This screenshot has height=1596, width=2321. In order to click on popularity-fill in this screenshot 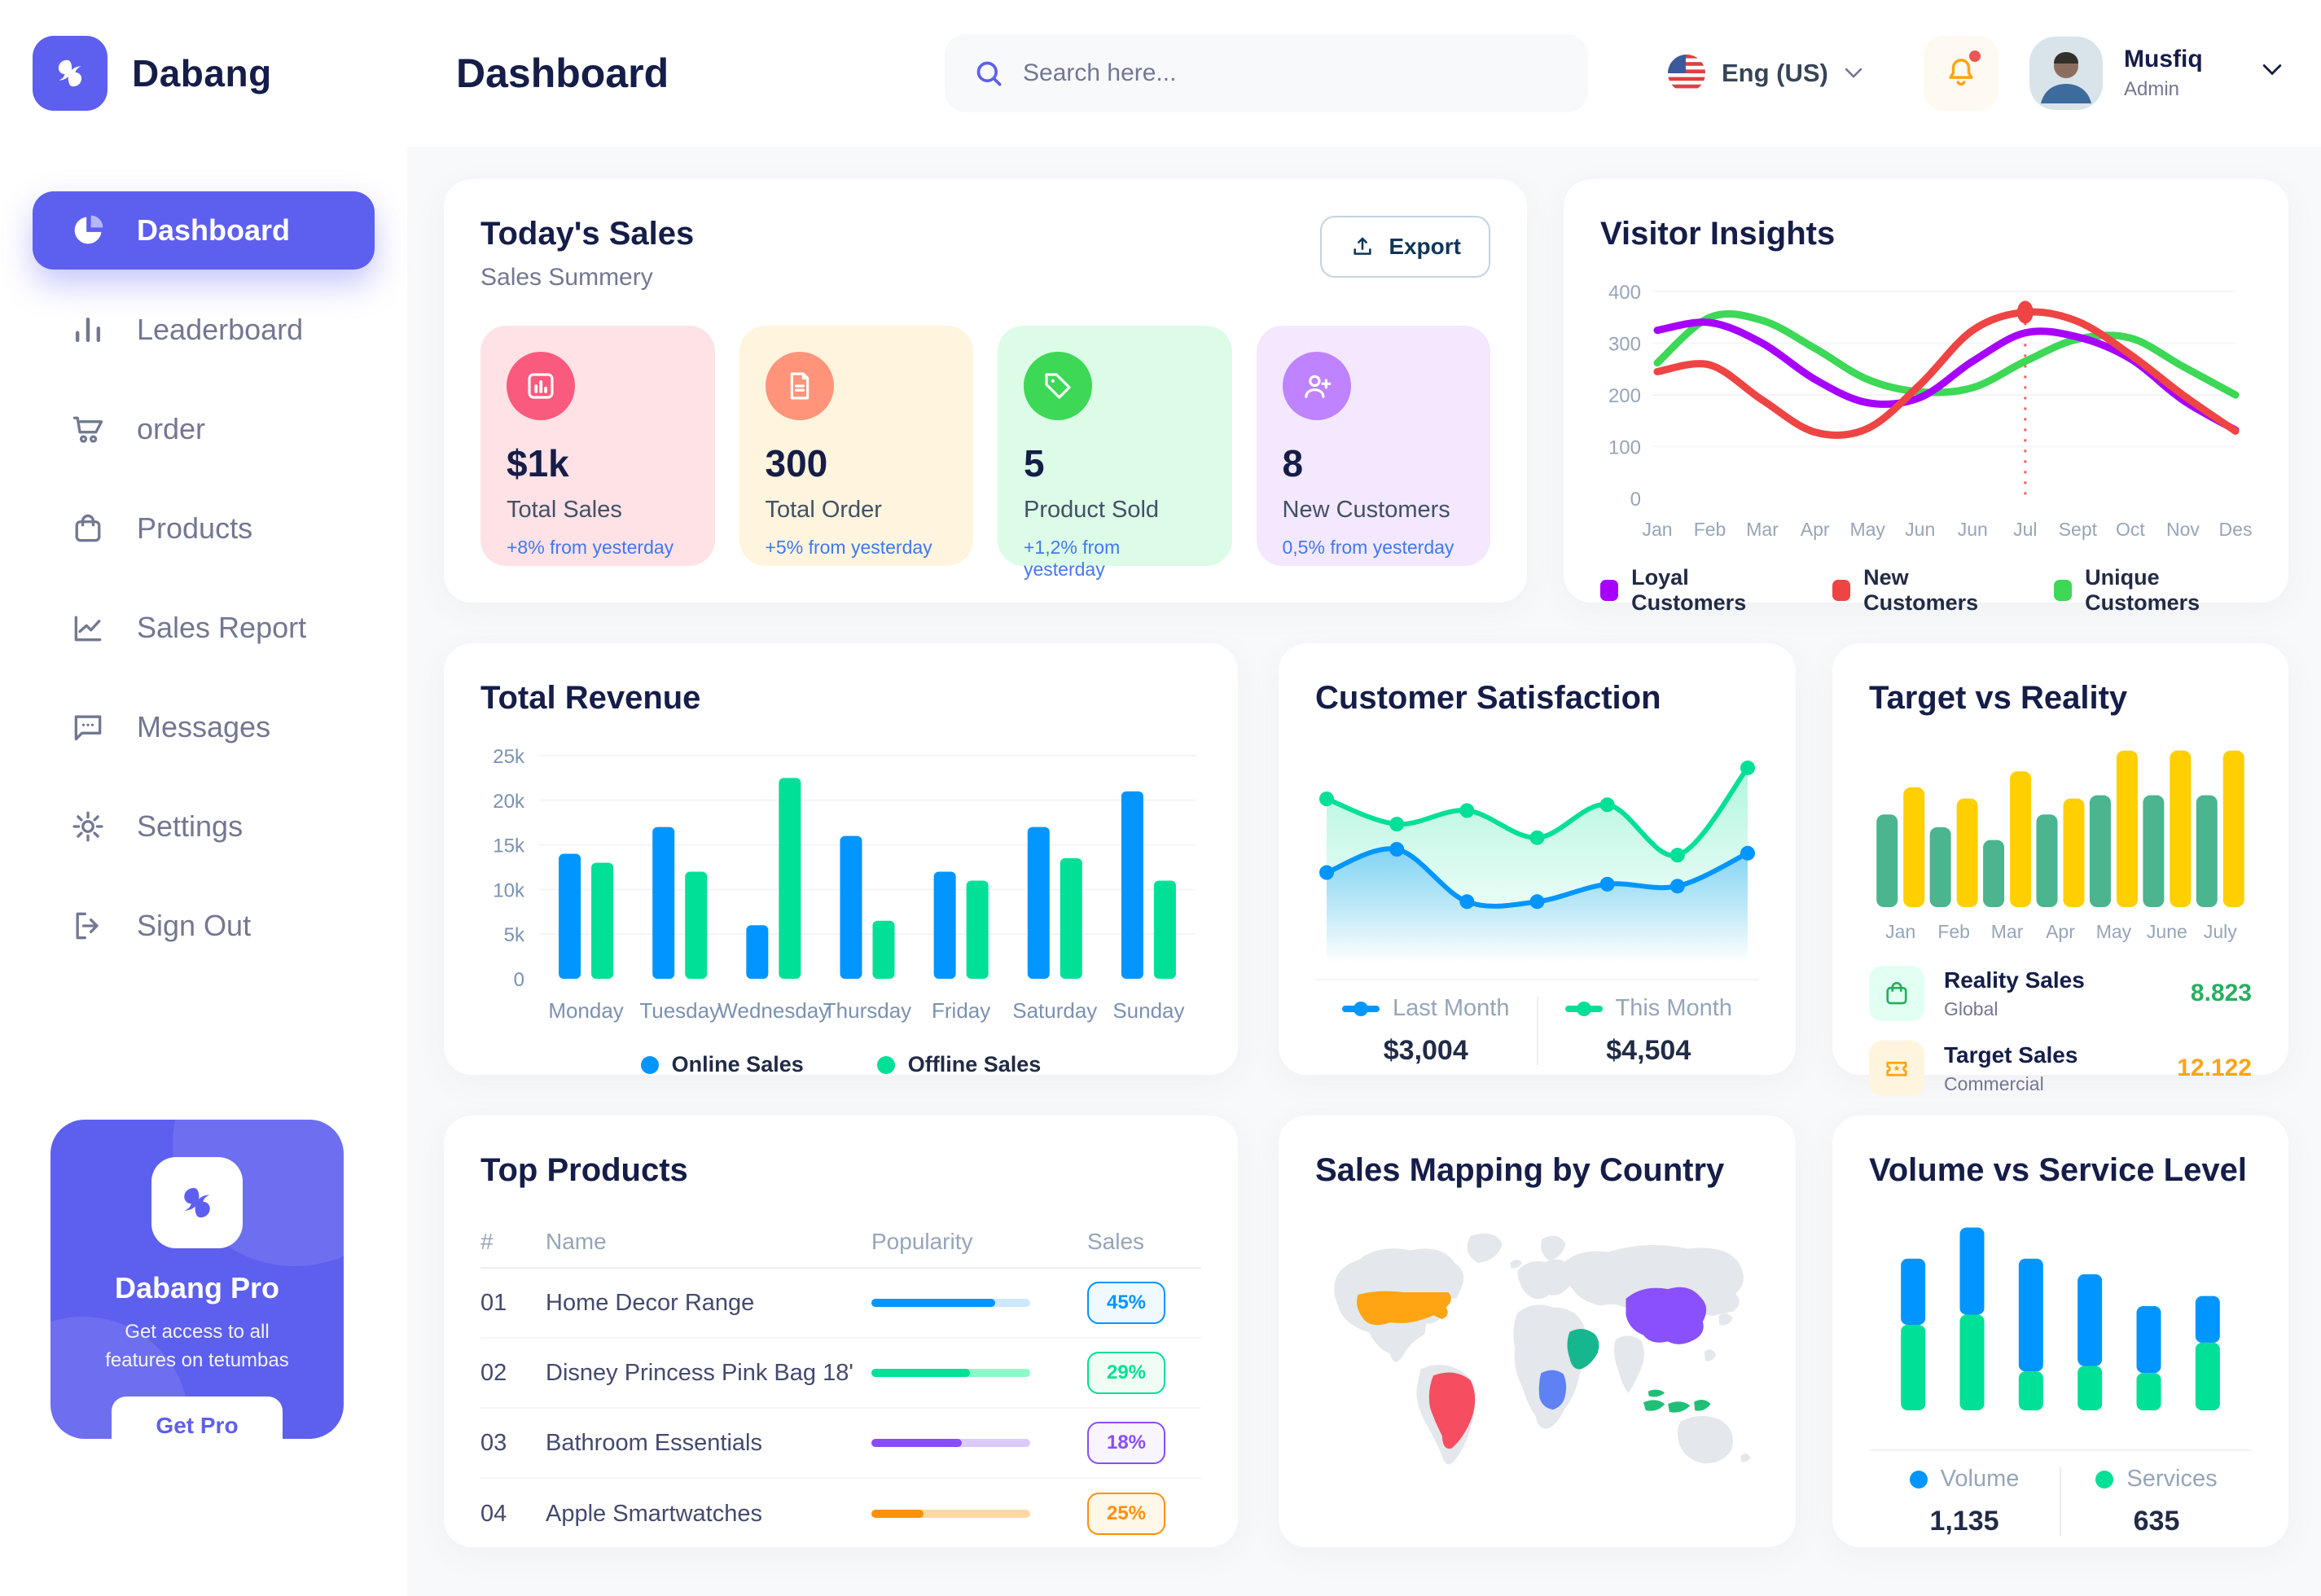, I will do `click(920, 1373)`.